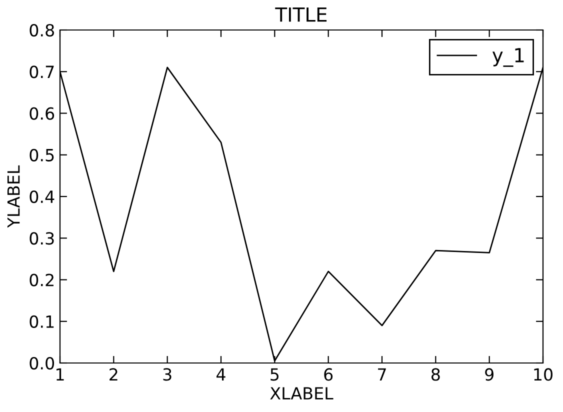  Describe the element at coordinates (13, 196) in the screenshot. I see `y-axis-title: YLABEL` at that location.